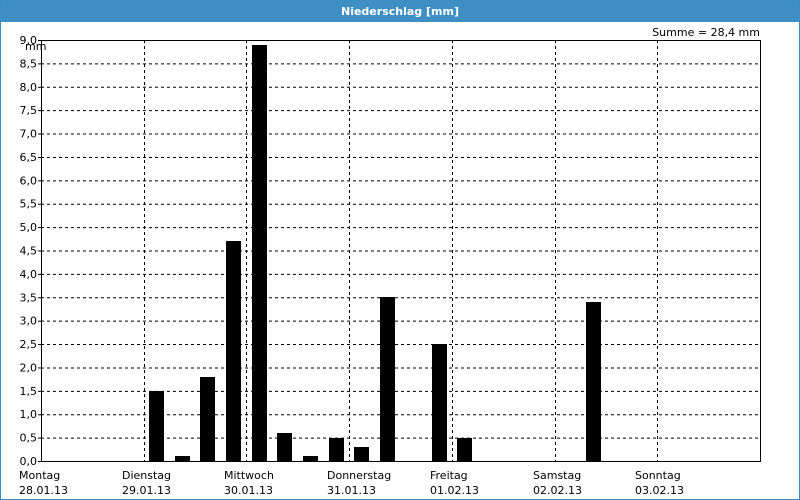 The height and width of the screenshot is (500, 800). What do you see at coordinates (39, 475) in the screenshot?
I see `x-day-label: Montag` at bounding box center [39, 475].